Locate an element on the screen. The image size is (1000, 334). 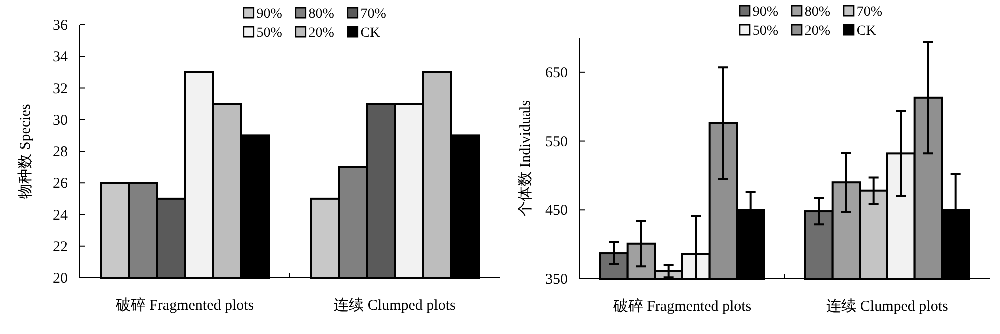
y-tick-label: 28 is located at coordinates (60, 152).